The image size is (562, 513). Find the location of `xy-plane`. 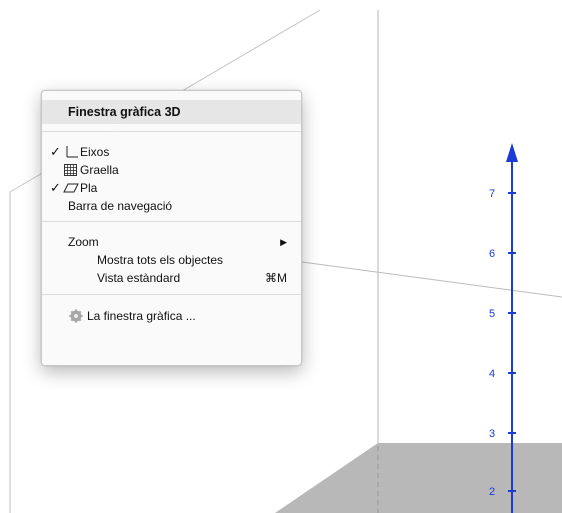

xy-plane is located at coordinates (418, 478).